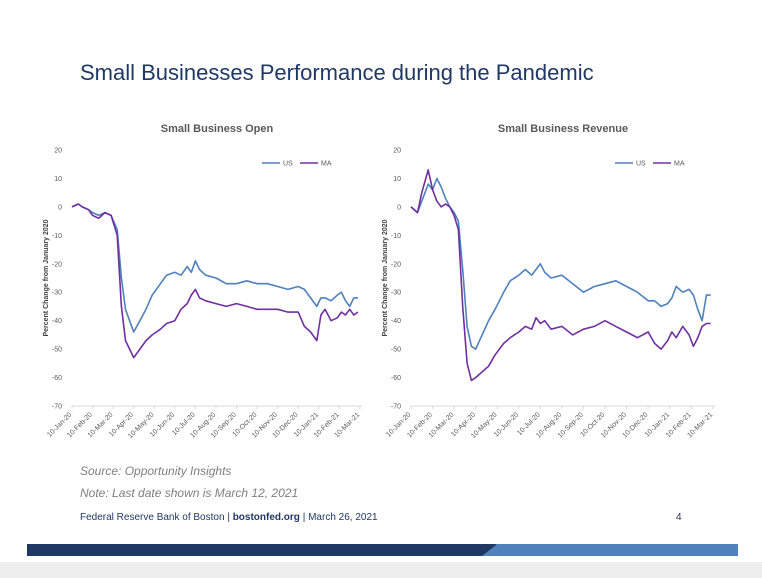 This screenshot has height=578, width=762. I want to click on footer-date: March 26, 2021, so click(343, 517).